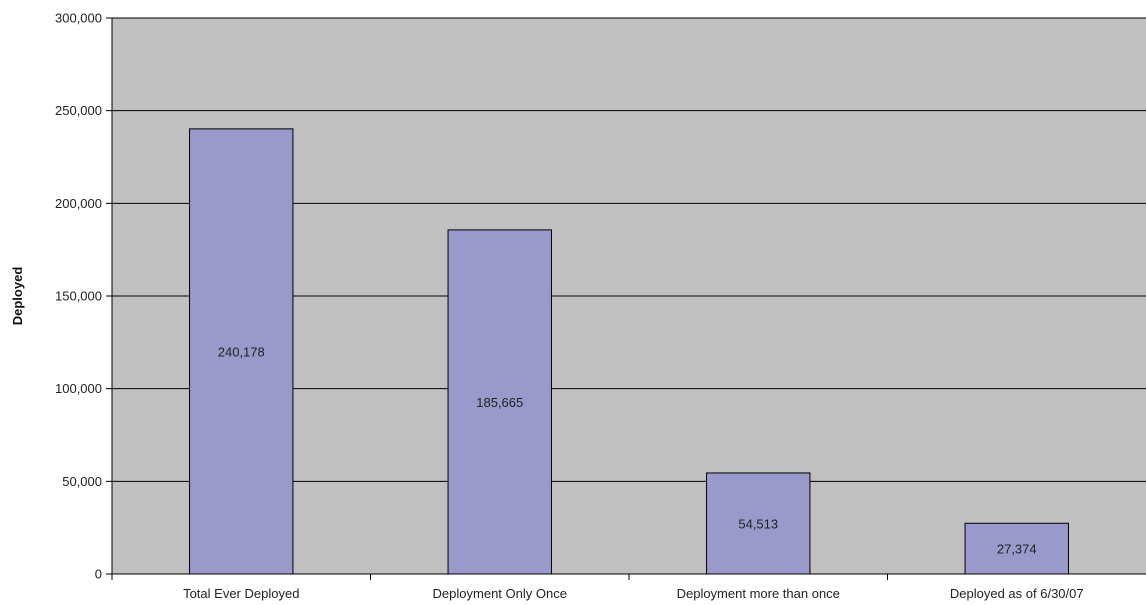 The image size is (1146, 605). I want to click on x-category-label: Deployment more than once, so click(758, 593).